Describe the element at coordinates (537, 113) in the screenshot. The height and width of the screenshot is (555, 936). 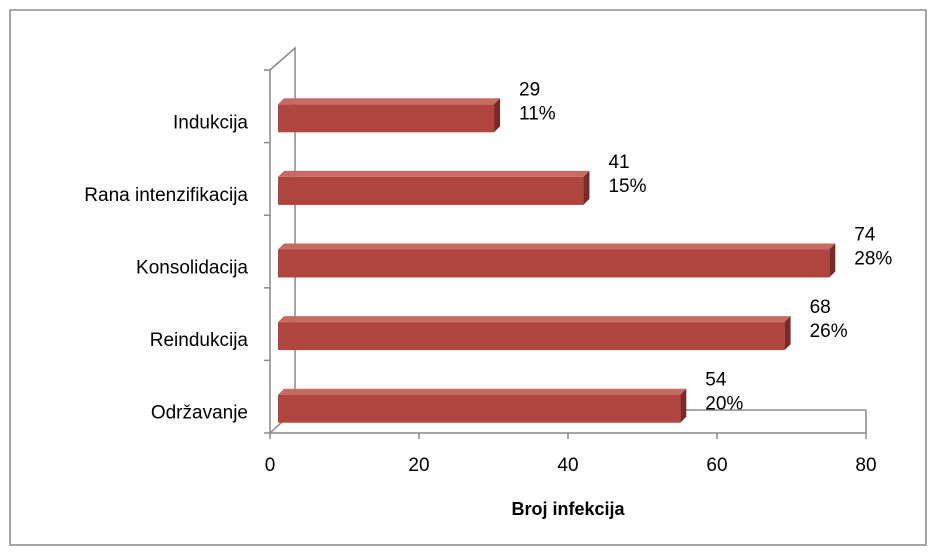
I see `percent-label: 11%` at that location.